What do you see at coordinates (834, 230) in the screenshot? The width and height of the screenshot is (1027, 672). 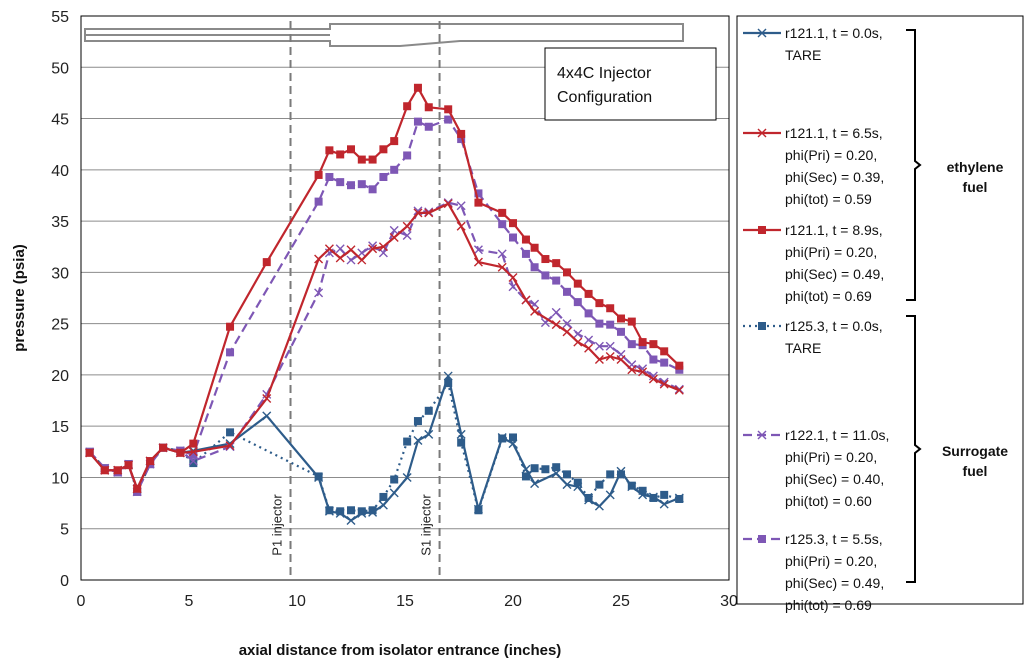 I see `legend-label: r121.1, t = 8.9s,` at bounding box center [834, 230].